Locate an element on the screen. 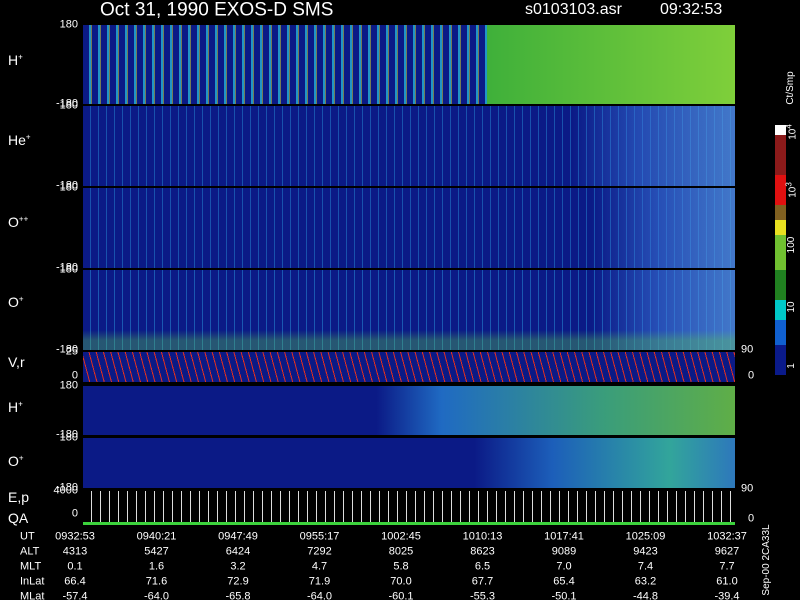 This screenshot has width=800, height=600. cell: 65.4 is located at coordinates (564, 581).